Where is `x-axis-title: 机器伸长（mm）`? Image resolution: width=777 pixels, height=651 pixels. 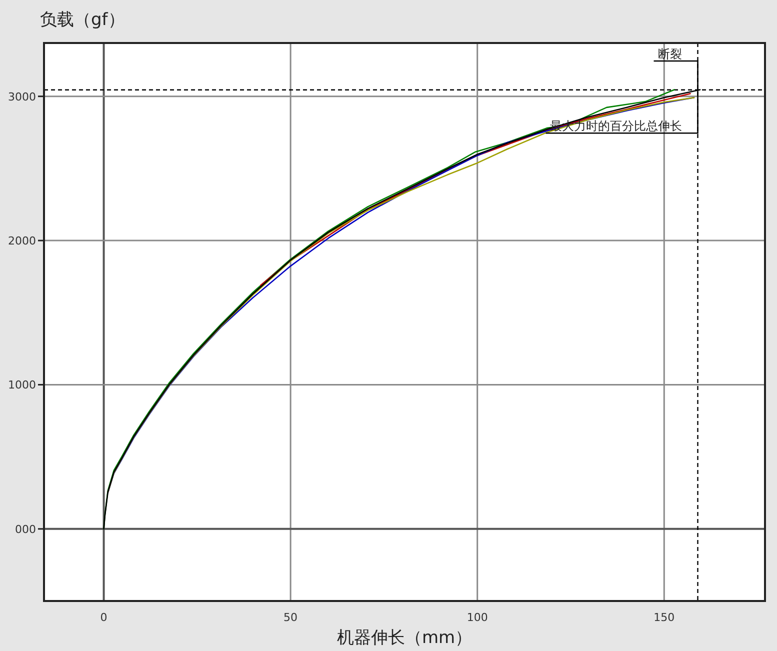
x-axis-title: 机器伸长（mm） is located at coordinates (404, 638).